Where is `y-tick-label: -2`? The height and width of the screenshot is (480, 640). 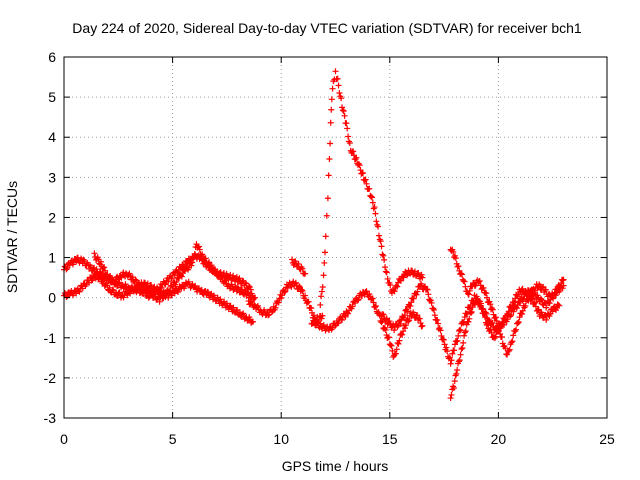
y-tick-label: -2 is located at coordinates (50, 378).